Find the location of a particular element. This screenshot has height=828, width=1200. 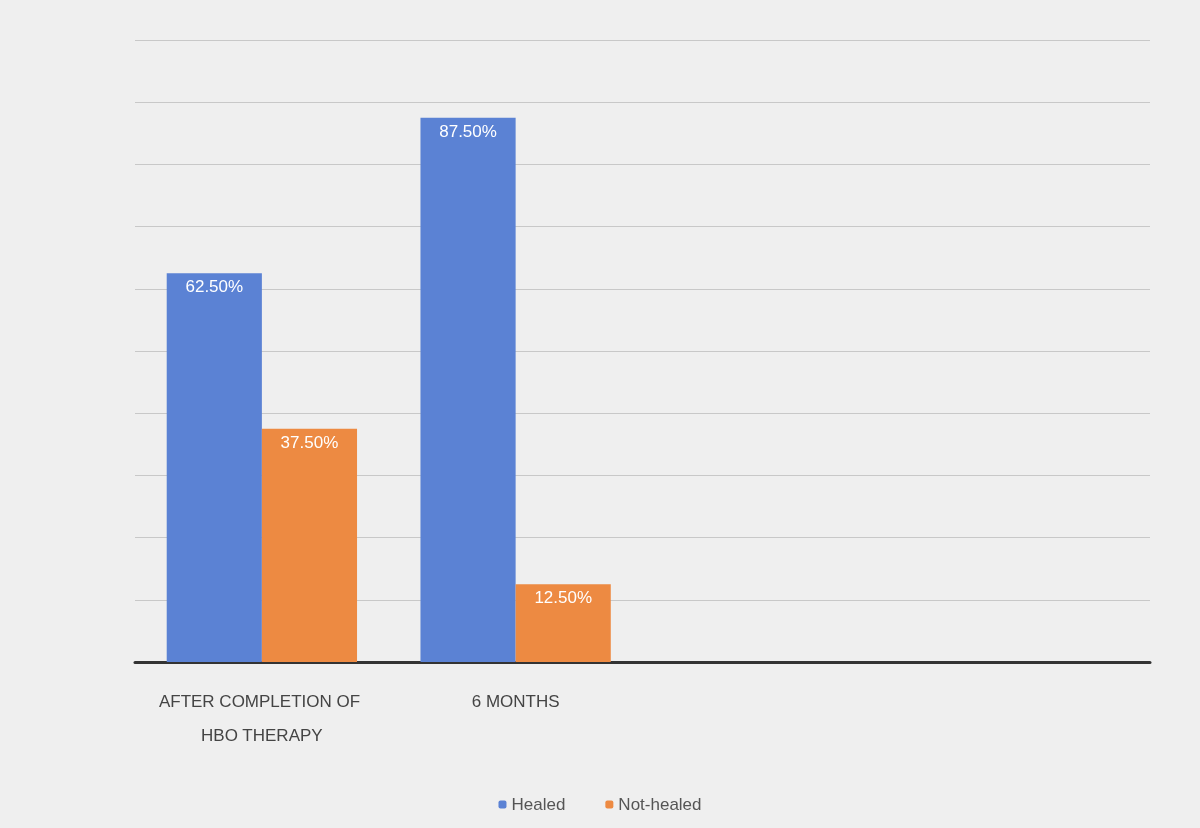

legend-label: Not-healed is located at coordinates (660, 804).